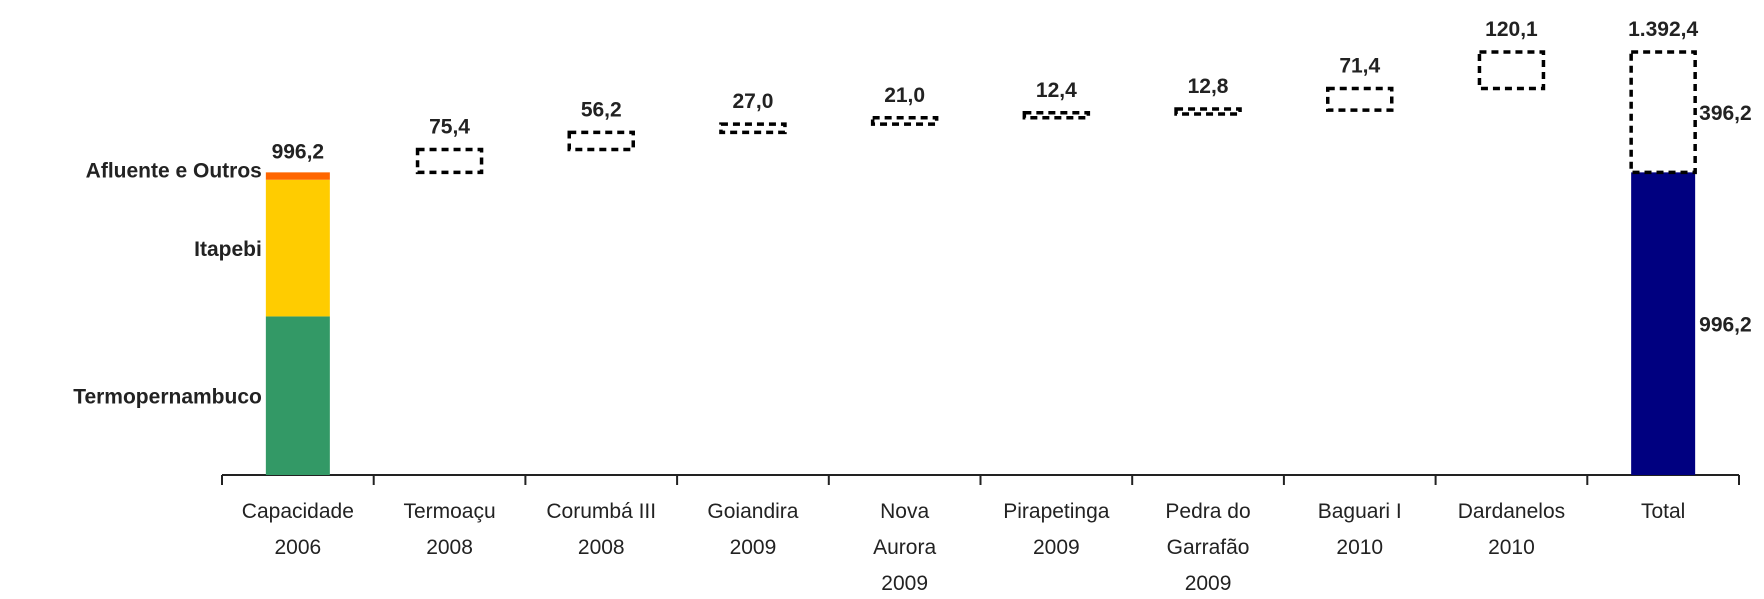 This screenshot has height=599, width=1764. What do you see at coordinates (228, 249) in the screenshot?
I see `segment-label: Itapebi` at bounding box center [228, 249].